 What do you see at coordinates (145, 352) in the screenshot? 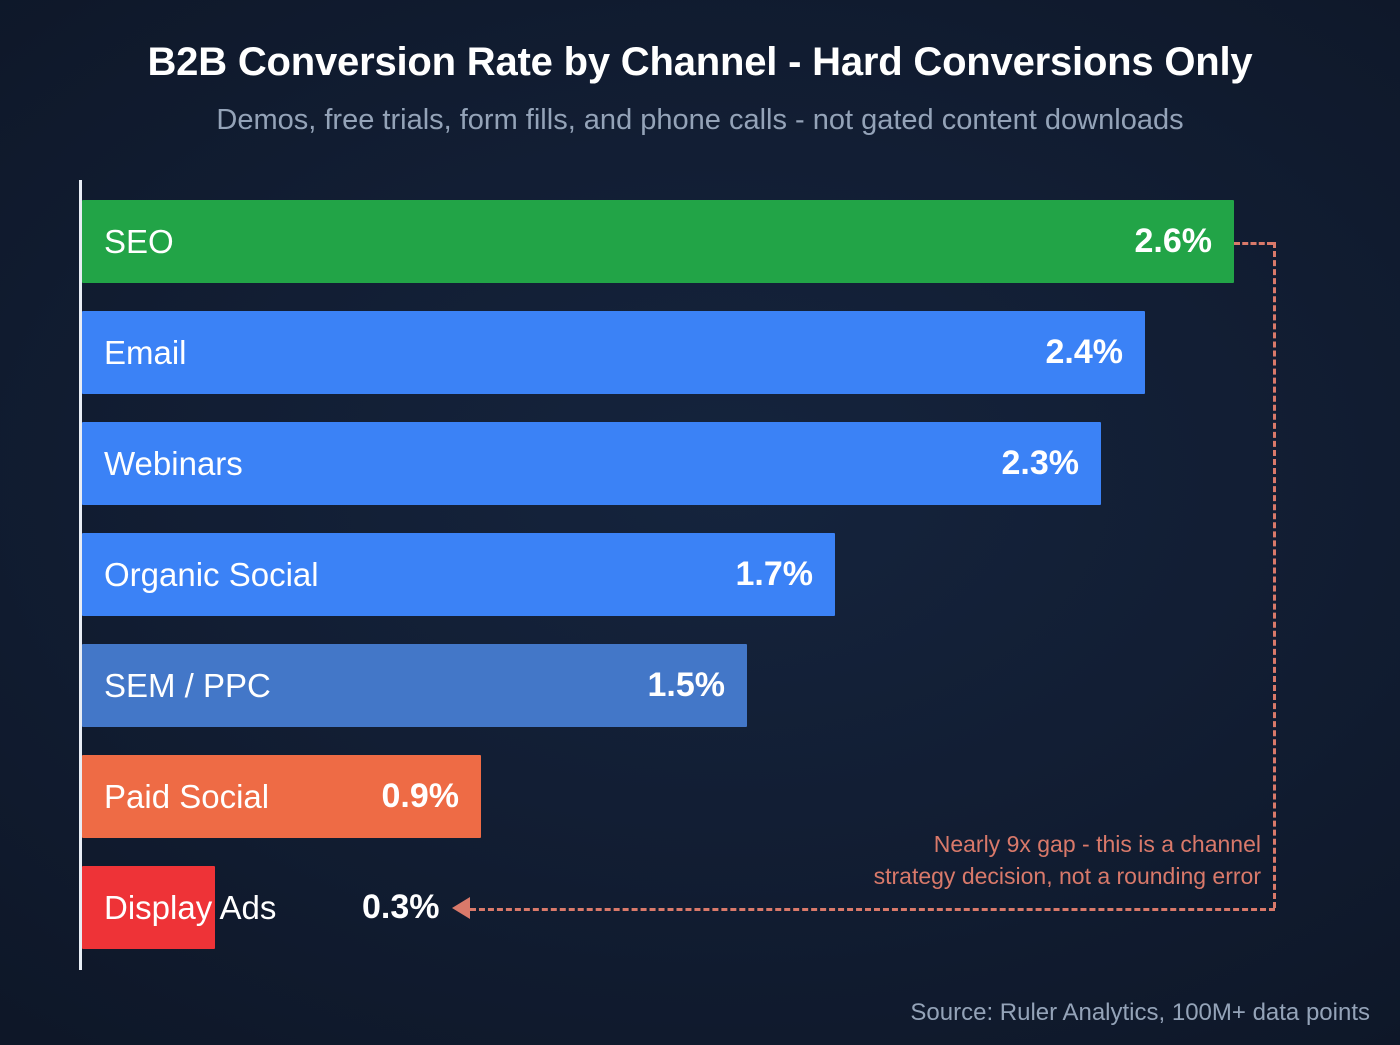
I see `bar-category-label: Email` at bounding box center [145, 352].